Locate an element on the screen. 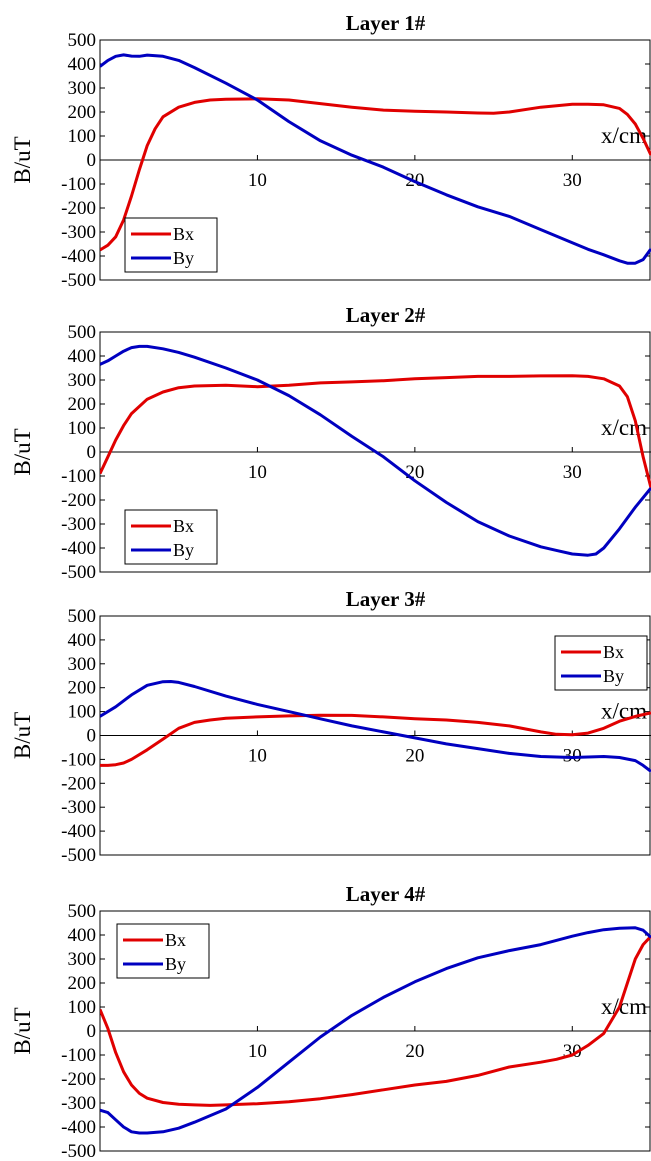  series-line-by is located at coordinates (375, 726).